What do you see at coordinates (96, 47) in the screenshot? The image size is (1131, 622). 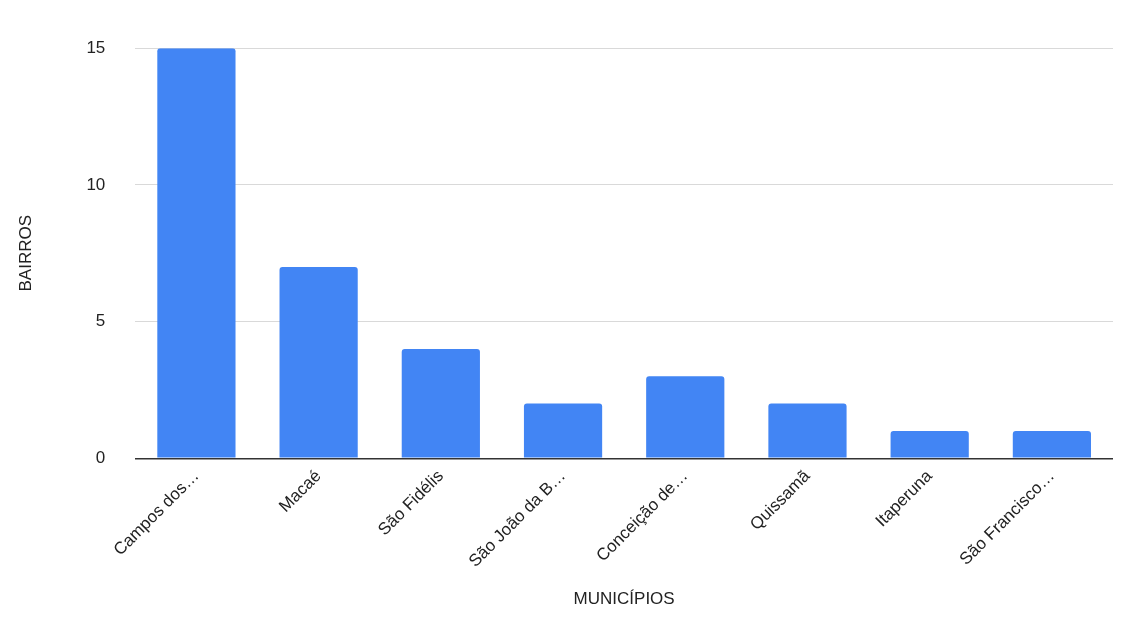 I see `y-tick-label: 15` at bounding box center [96, 47].